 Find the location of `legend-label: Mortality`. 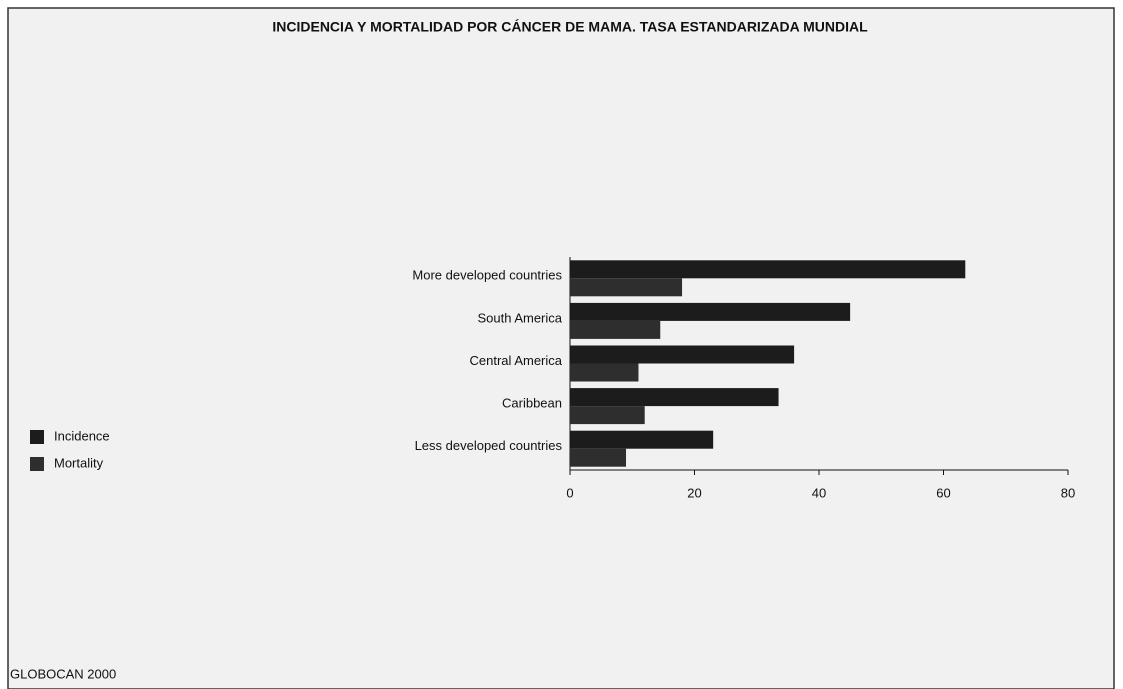

legend-label: Mortality is located at coordinates (79, 462).